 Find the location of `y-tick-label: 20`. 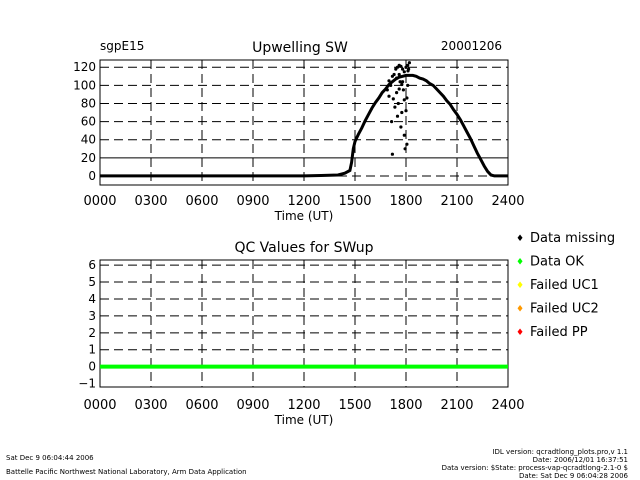

y-tick-label: 20 is located at coordinates (88, 158).